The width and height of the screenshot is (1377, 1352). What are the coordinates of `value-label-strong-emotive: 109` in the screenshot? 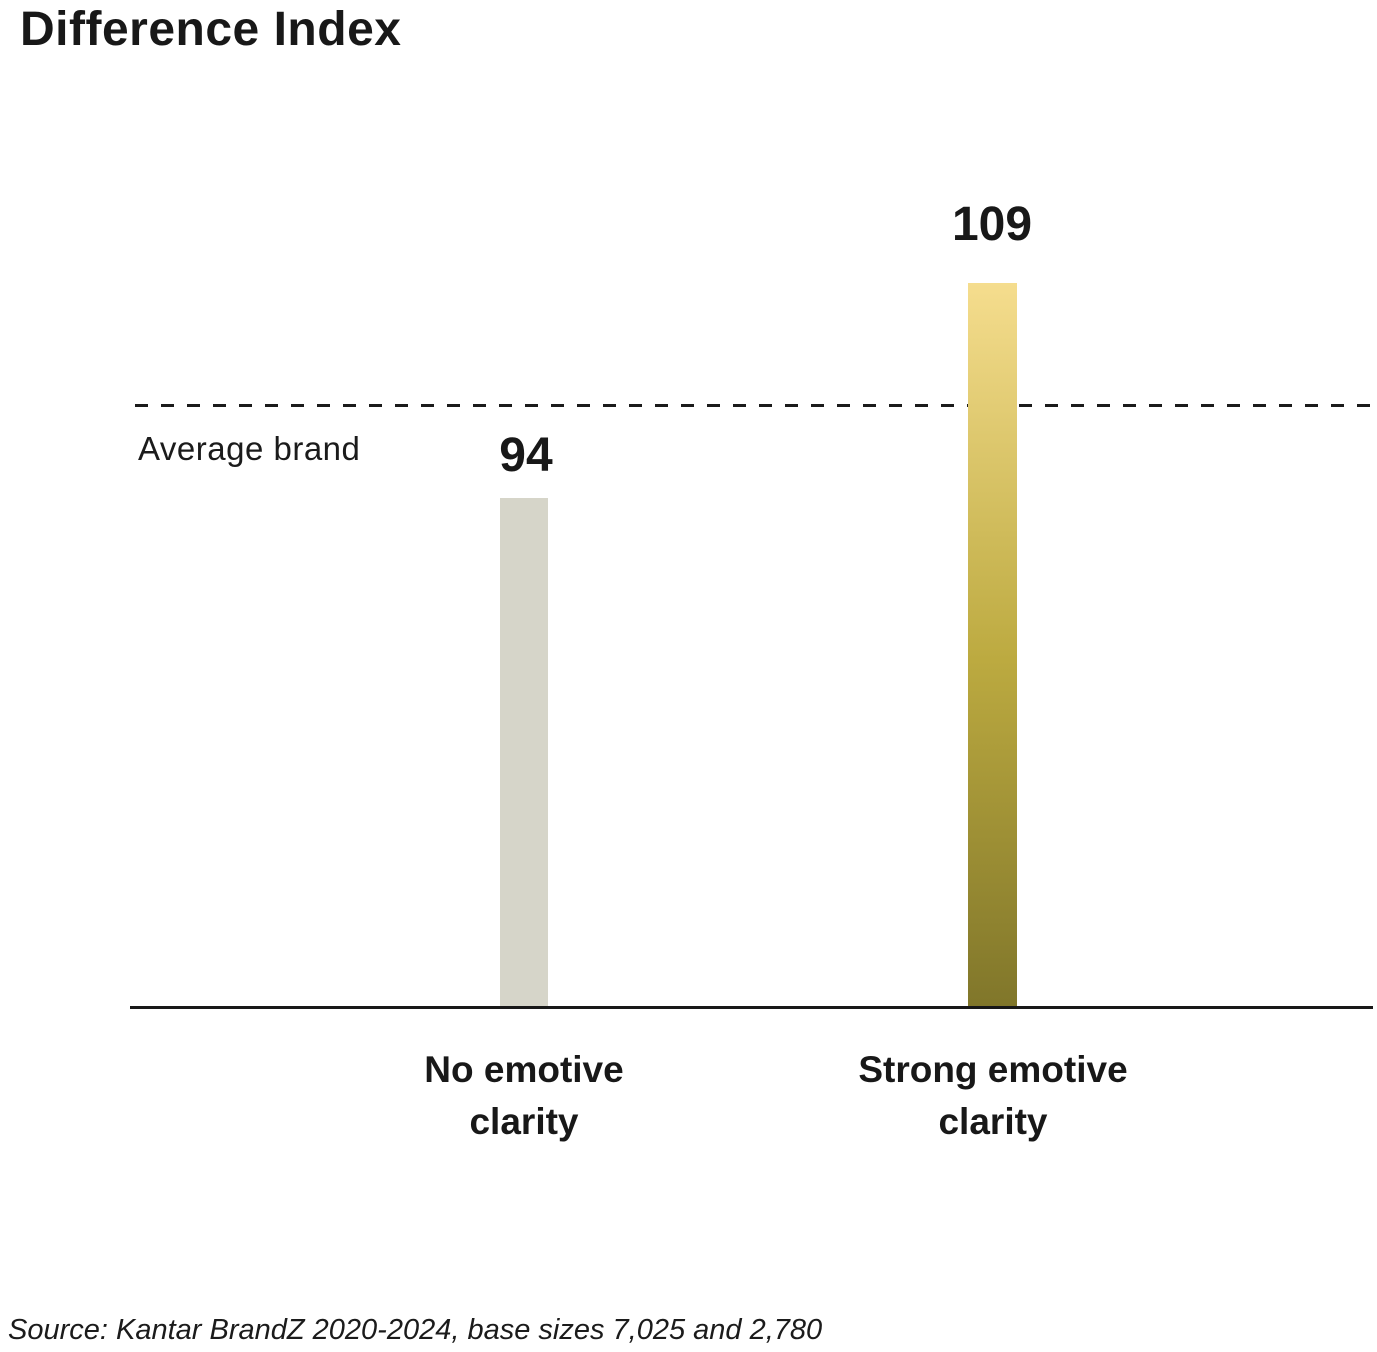 It's located at (992, 224).